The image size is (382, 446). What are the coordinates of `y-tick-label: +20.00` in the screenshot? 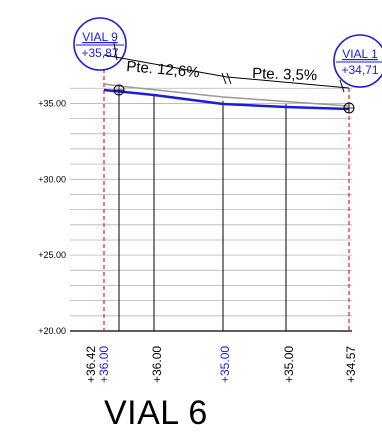 It's located at (52, 331).